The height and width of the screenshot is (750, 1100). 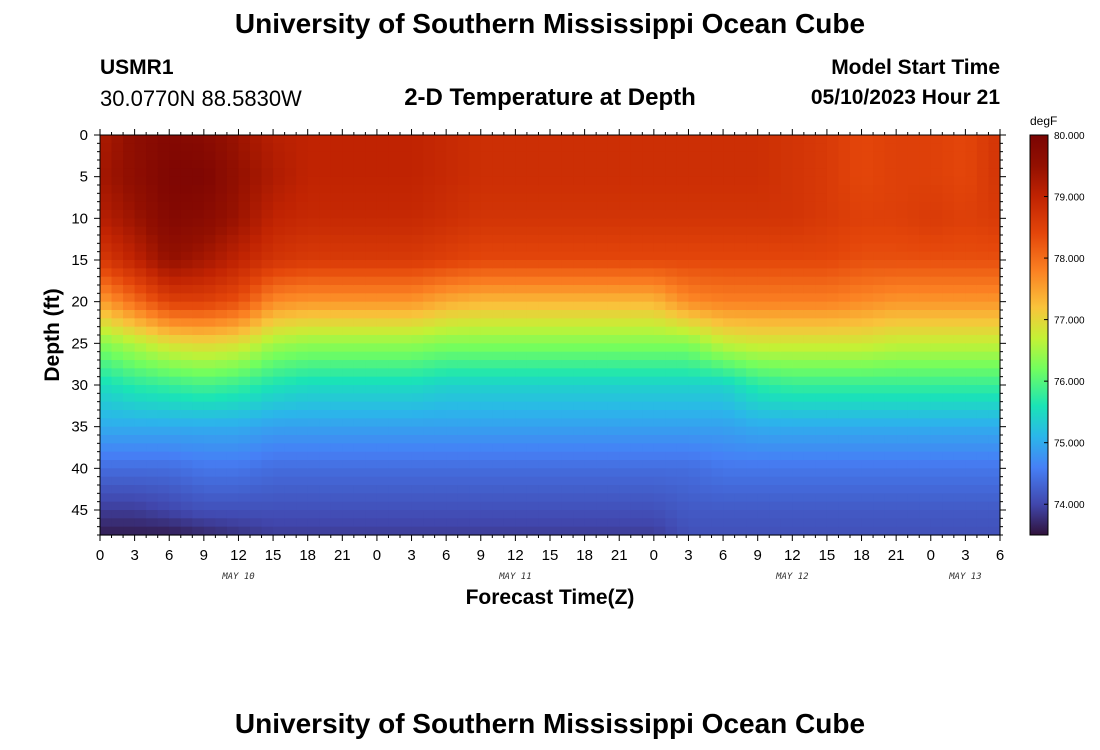 What do you see at coordinates (654, 555) in the screenshot?
I see `x-tick-label: 0` at bounding box center [654, 555].